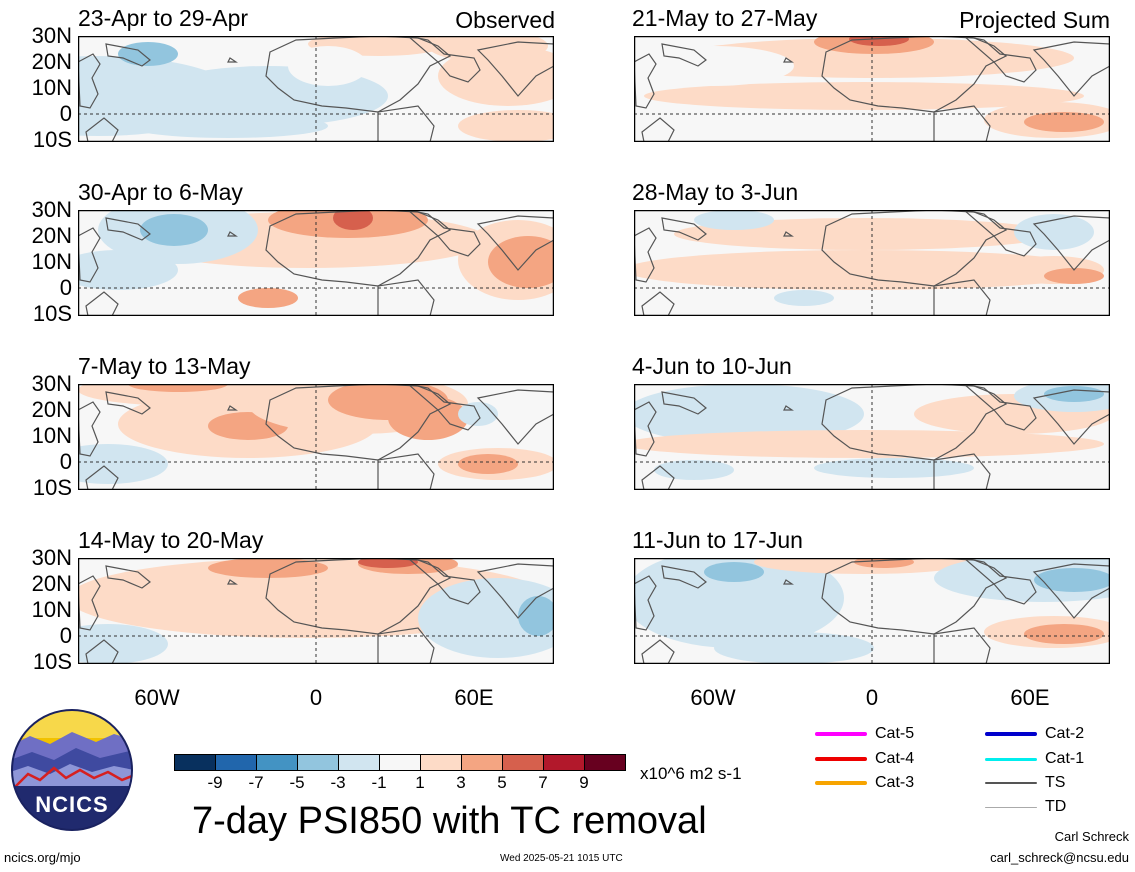  What do you see at coordinates (691, 773) in the screenshot?
I see `colorbar-units: x10^6 m2 s-1` at bounding box center [691, 773].